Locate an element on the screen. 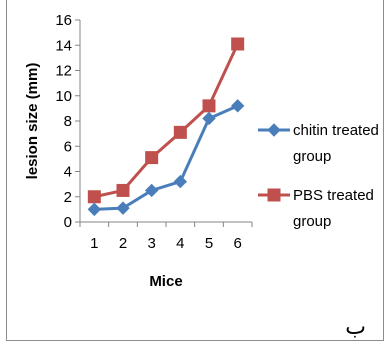 This screenshot has width=390, height=342. x-tick-label: 5 is located at coordinates (209, 243).